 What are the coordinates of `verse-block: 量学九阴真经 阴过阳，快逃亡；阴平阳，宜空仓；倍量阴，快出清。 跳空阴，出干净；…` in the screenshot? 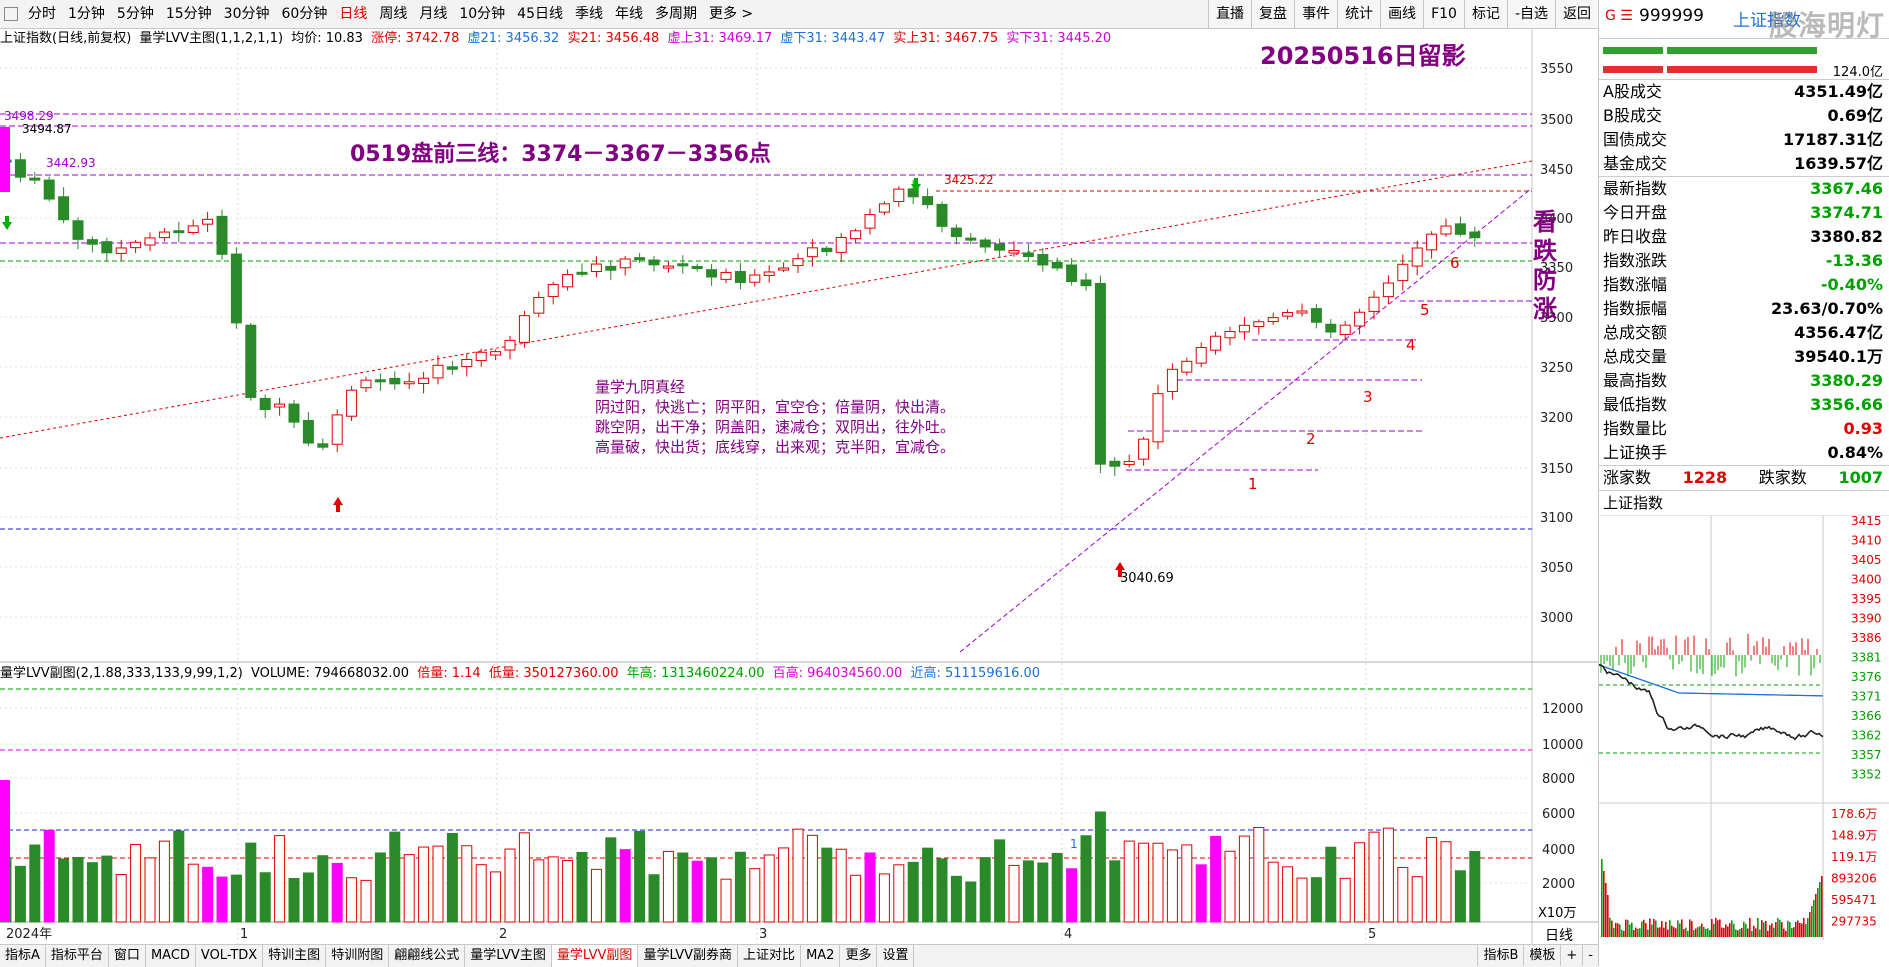 It's located at (775, 417).